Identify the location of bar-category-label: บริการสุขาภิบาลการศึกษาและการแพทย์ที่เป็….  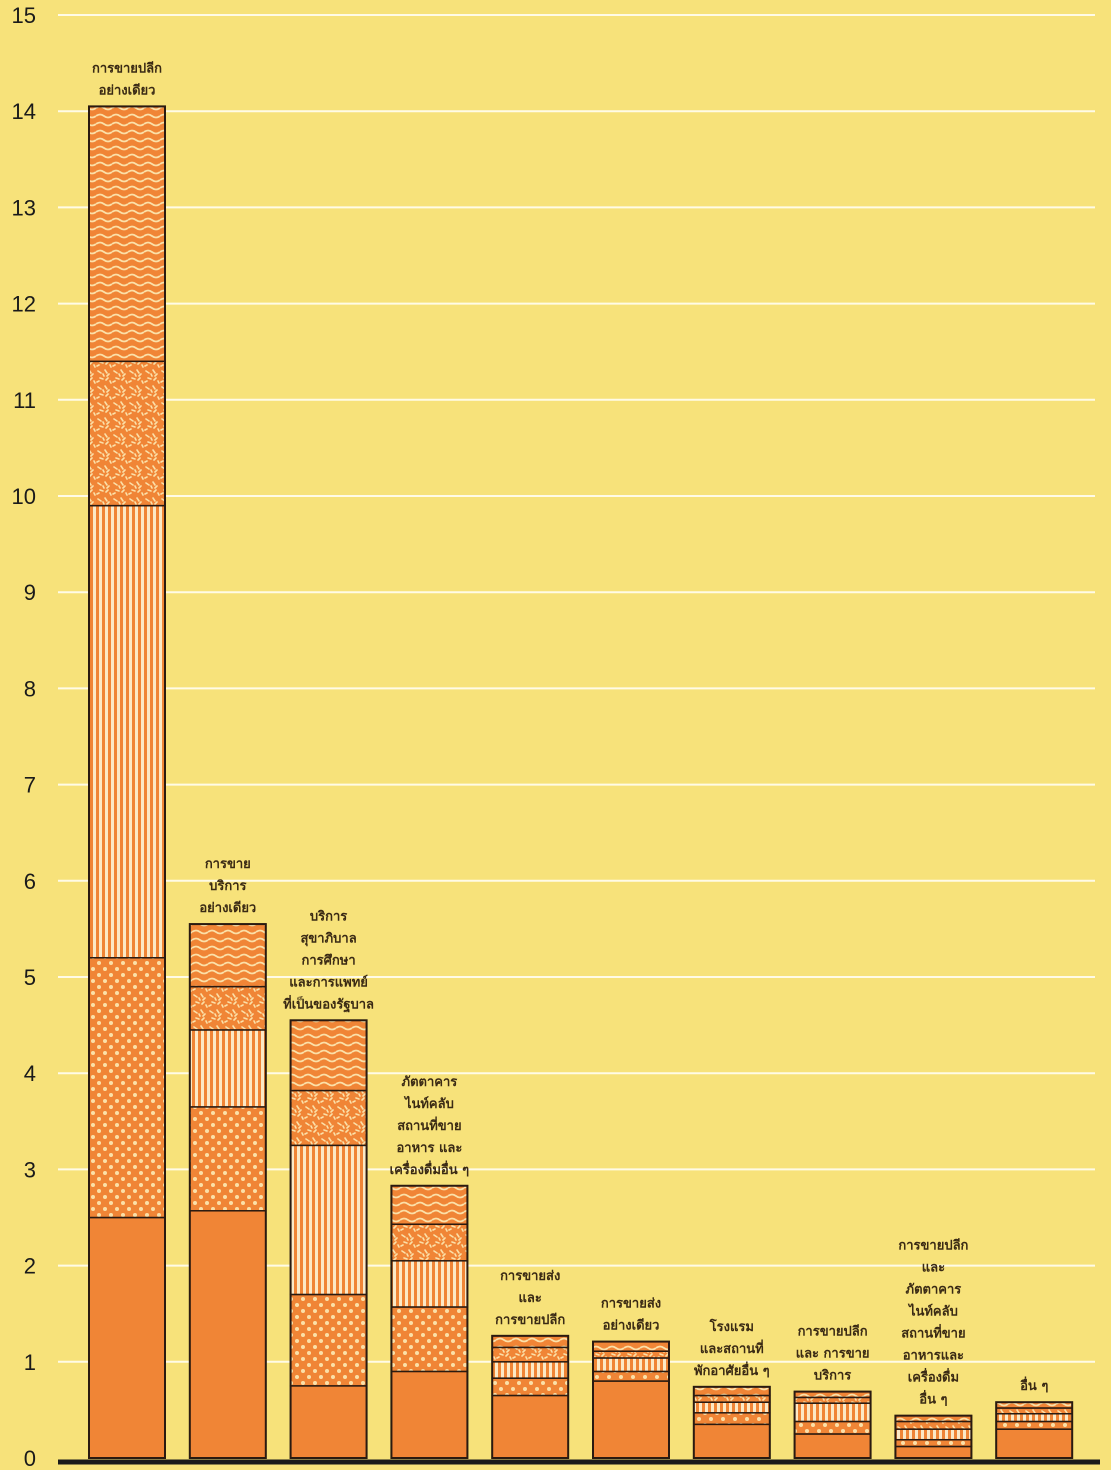
(328, 961).